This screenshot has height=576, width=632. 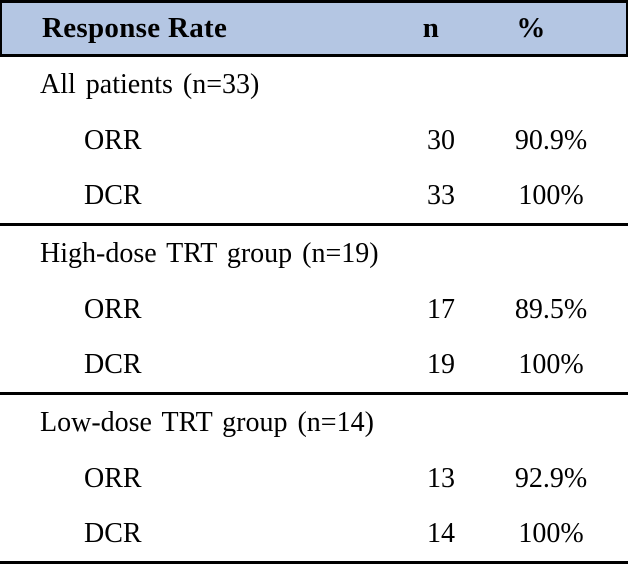 I want to click on group-title-row: High-dose TRT group (n=19), so click(x=314, y=254).